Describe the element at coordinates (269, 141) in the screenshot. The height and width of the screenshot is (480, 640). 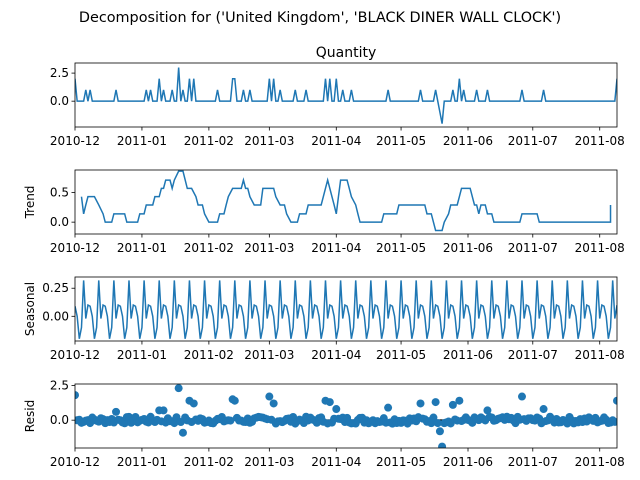
I see `observed-xtick-label: 2011-03` at that location.